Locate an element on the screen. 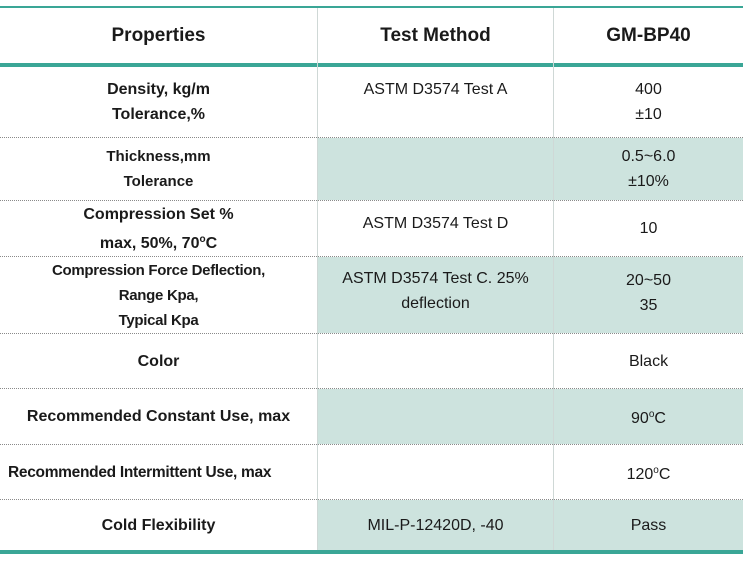 The width and height of the screenshot is (753, 563). property-line: Density, kg/m is located at coordinates (158, 89).